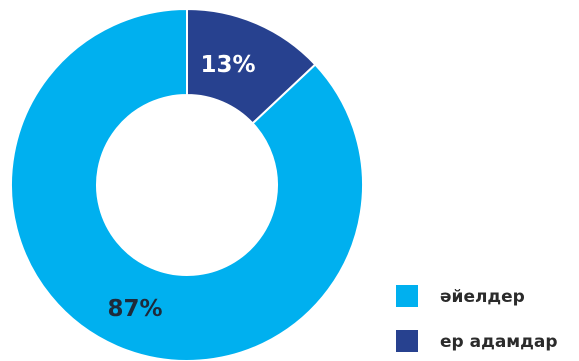  Describe the element at coordinates (499, 342) in the screenshot. I see `legend-label-men: ер адамдар` at that location.